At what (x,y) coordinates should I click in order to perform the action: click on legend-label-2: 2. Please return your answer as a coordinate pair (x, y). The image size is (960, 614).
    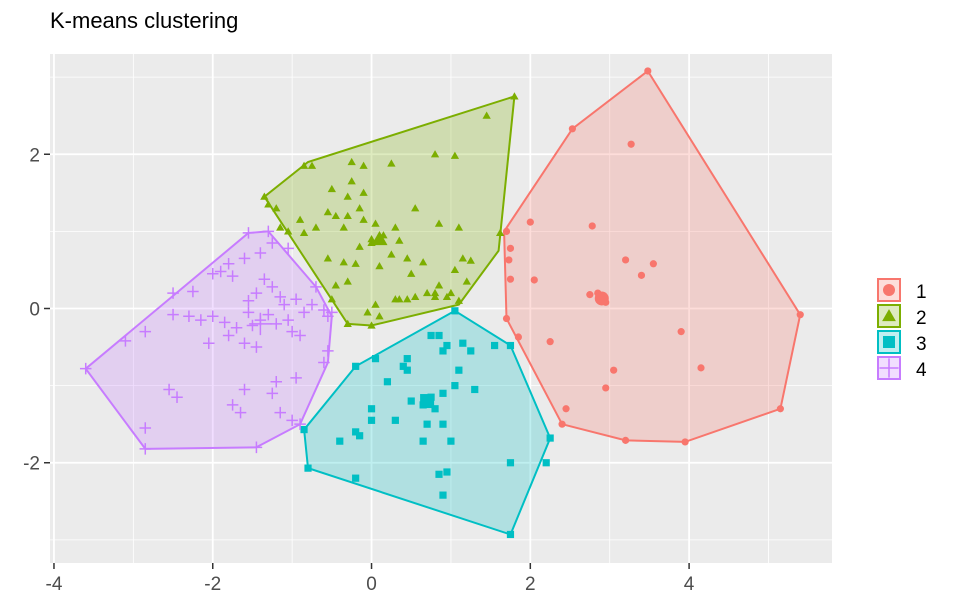
    Looking at the image, I should click on (921, 318).